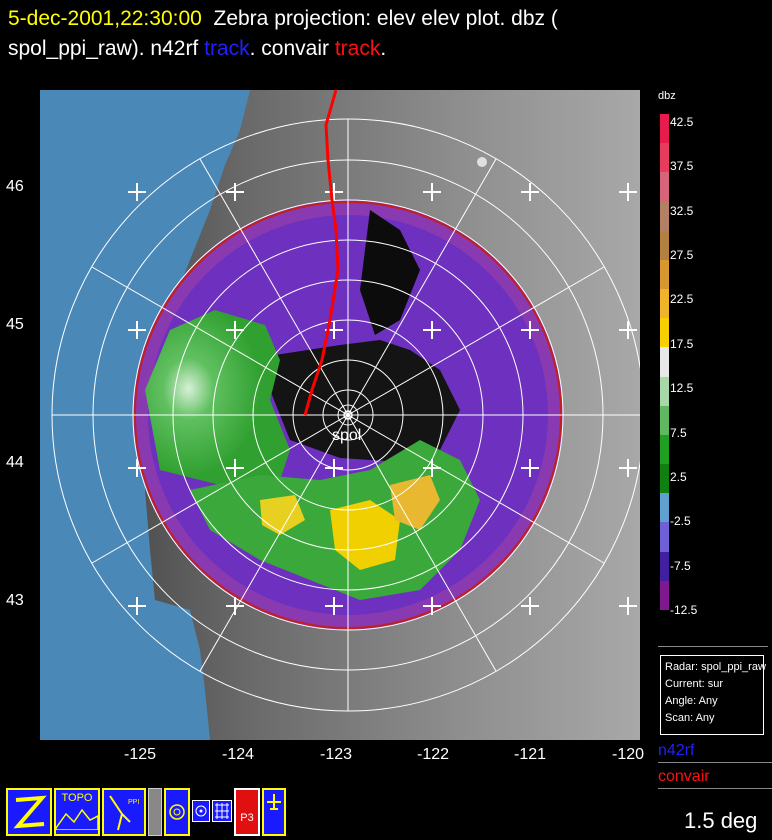 The height and width of the screenshot is (840, 772). I want to click on lon-label-123: -123, so click(336, 754).